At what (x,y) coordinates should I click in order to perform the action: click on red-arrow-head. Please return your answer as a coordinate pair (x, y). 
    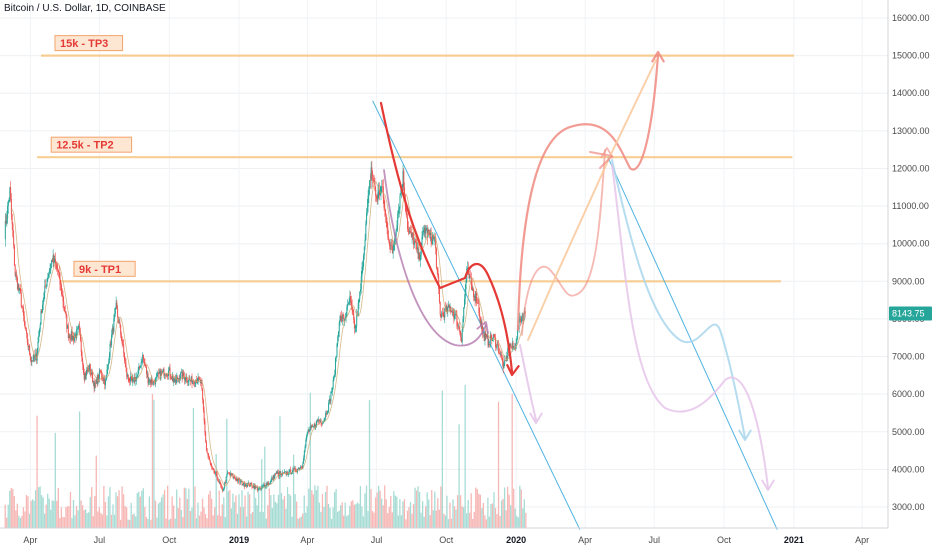
    Looking at the image, I should click on (513, 370).